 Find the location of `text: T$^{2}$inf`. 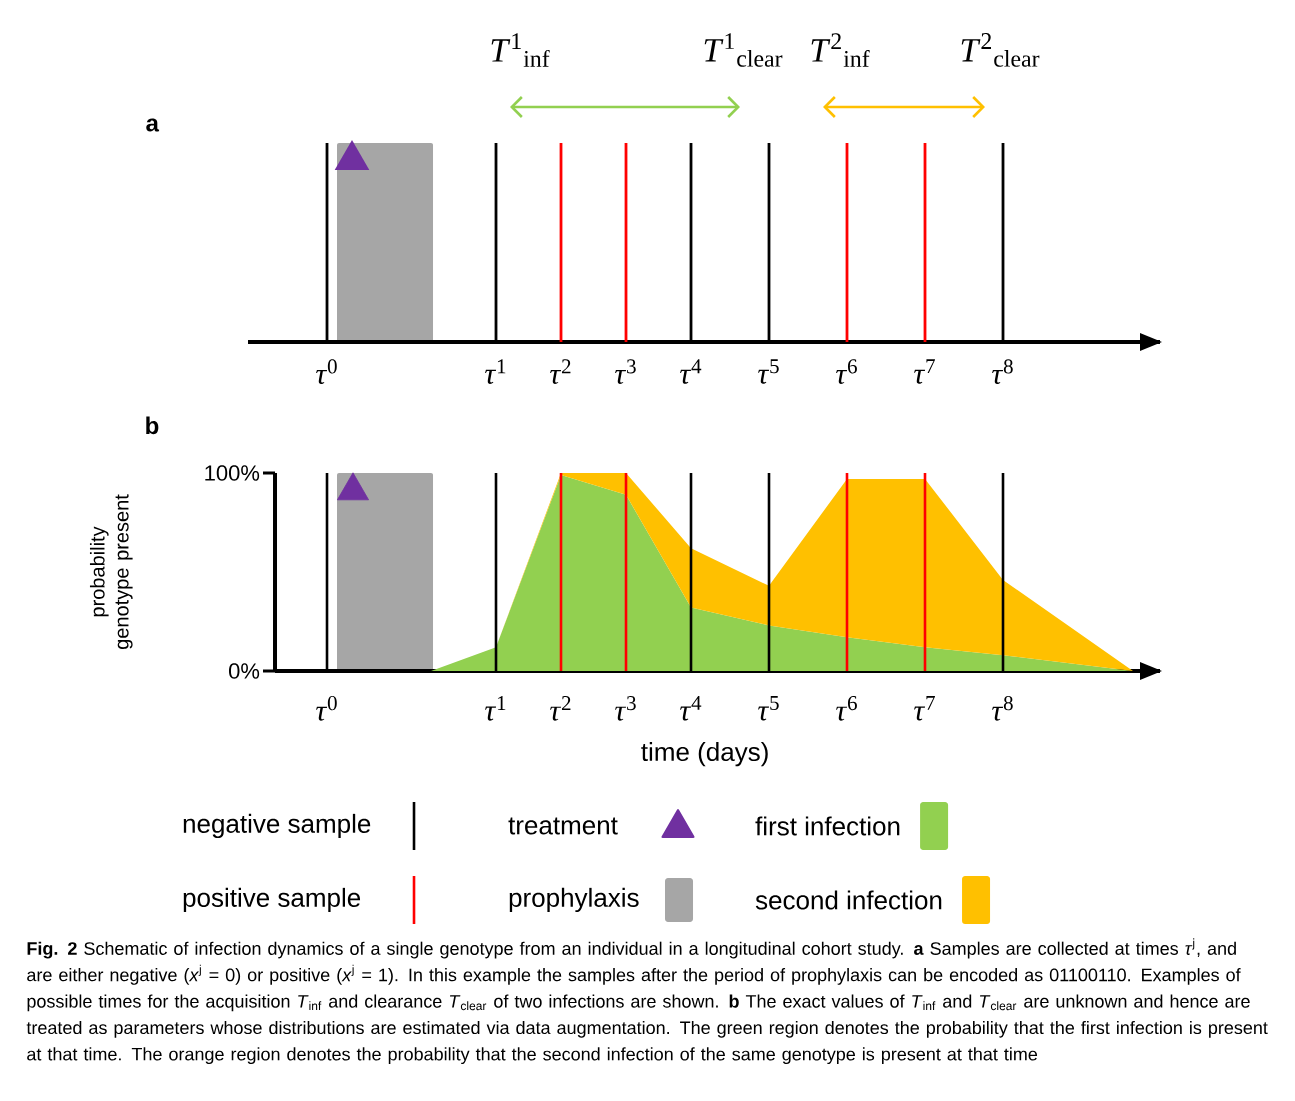

text: T$^{2}$inf is located at coordinates (840, 50).